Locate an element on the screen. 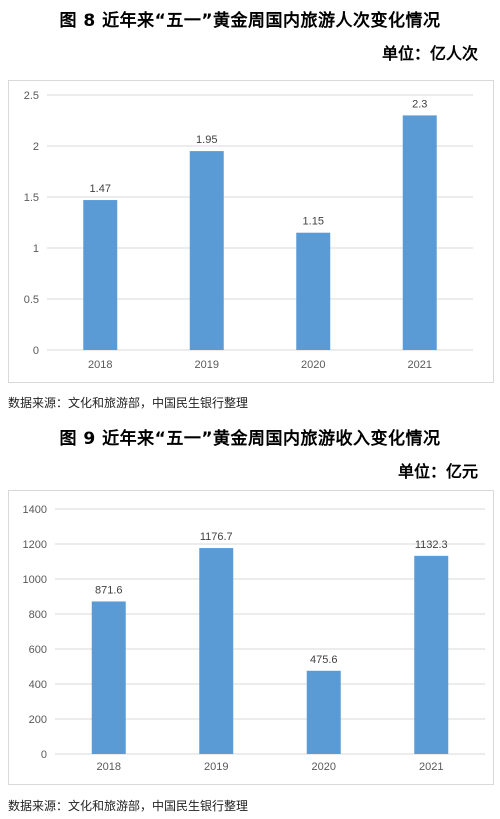 The image size is (500, 819). figure-9-unit: 单位：亿元 is located at coordinates (437, 471).